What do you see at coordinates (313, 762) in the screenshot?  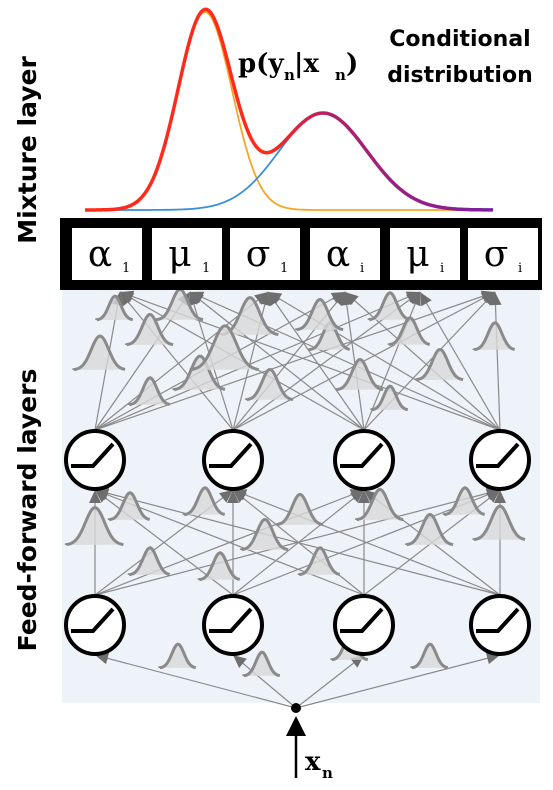 I see `input-label: x` at bounding box center [313, 762].